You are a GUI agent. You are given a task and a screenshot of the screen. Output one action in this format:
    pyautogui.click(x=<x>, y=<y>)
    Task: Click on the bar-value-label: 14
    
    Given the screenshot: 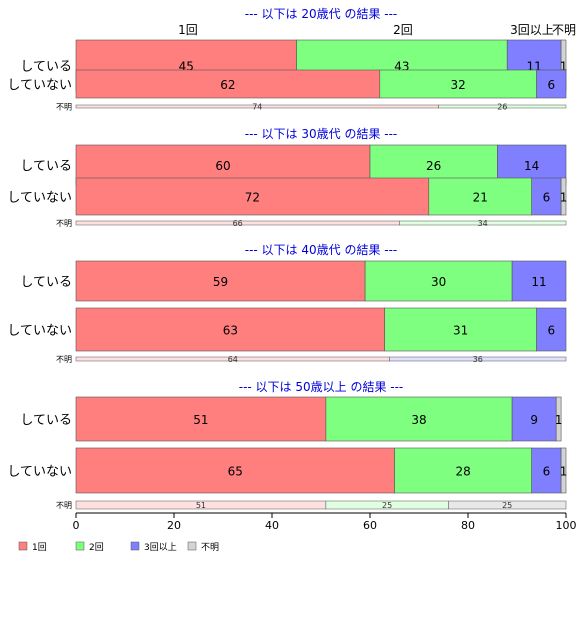 What is the action you would take?
    pyautogui.click(x=531, y=166)
    